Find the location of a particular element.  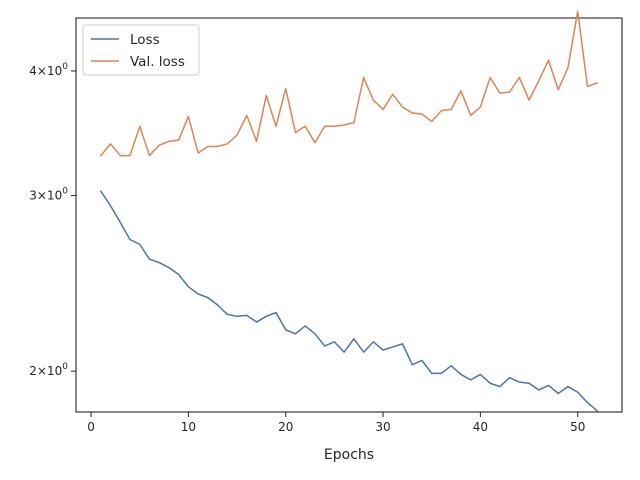

y-tick-base: 3 is located at coordinates (33, 196).